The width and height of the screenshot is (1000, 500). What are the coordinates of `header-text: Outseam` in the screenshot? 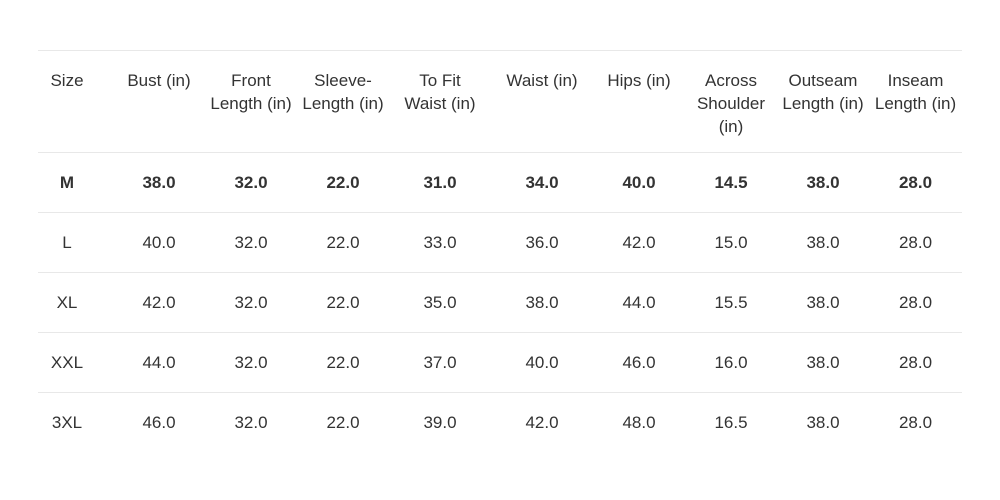 It's located at (823, 80).